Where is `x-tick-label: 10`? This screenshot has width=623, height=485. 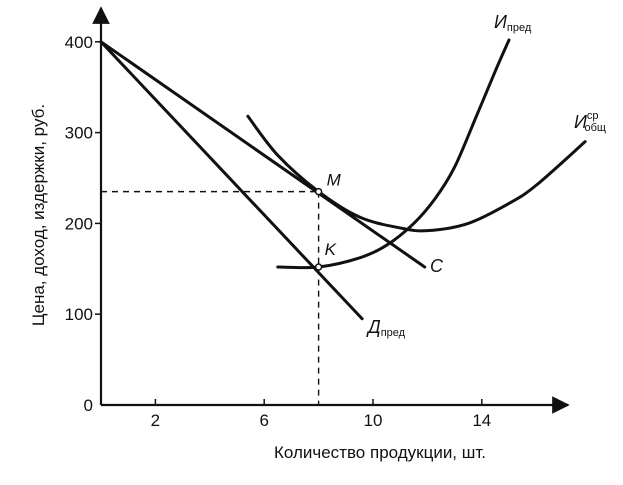
x-tick-label: 10 is located at coordinates (373, 420).